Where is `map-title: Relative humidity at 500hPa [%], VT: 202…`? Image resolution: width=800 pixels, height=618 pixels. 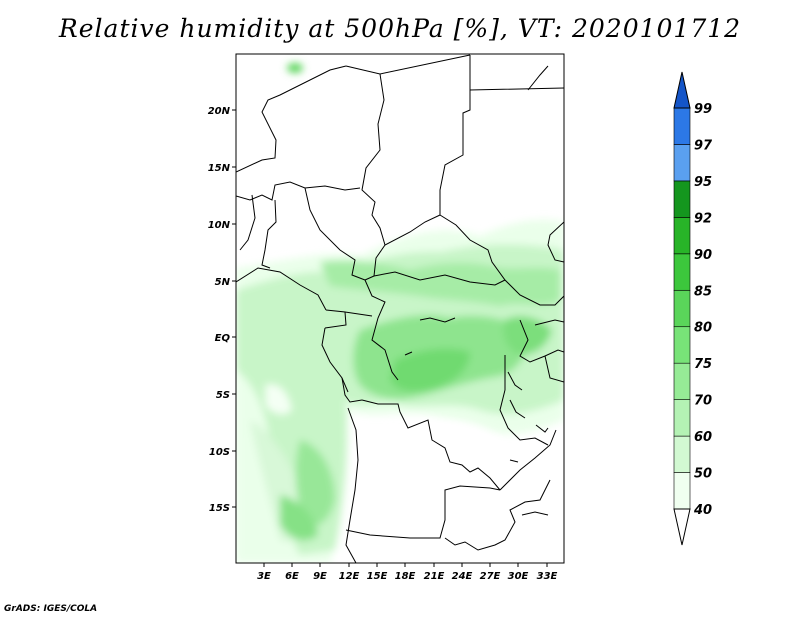 map-title: Relative humidity at 500hPa [%], VT: 202… is located at coordinates (400, 28).